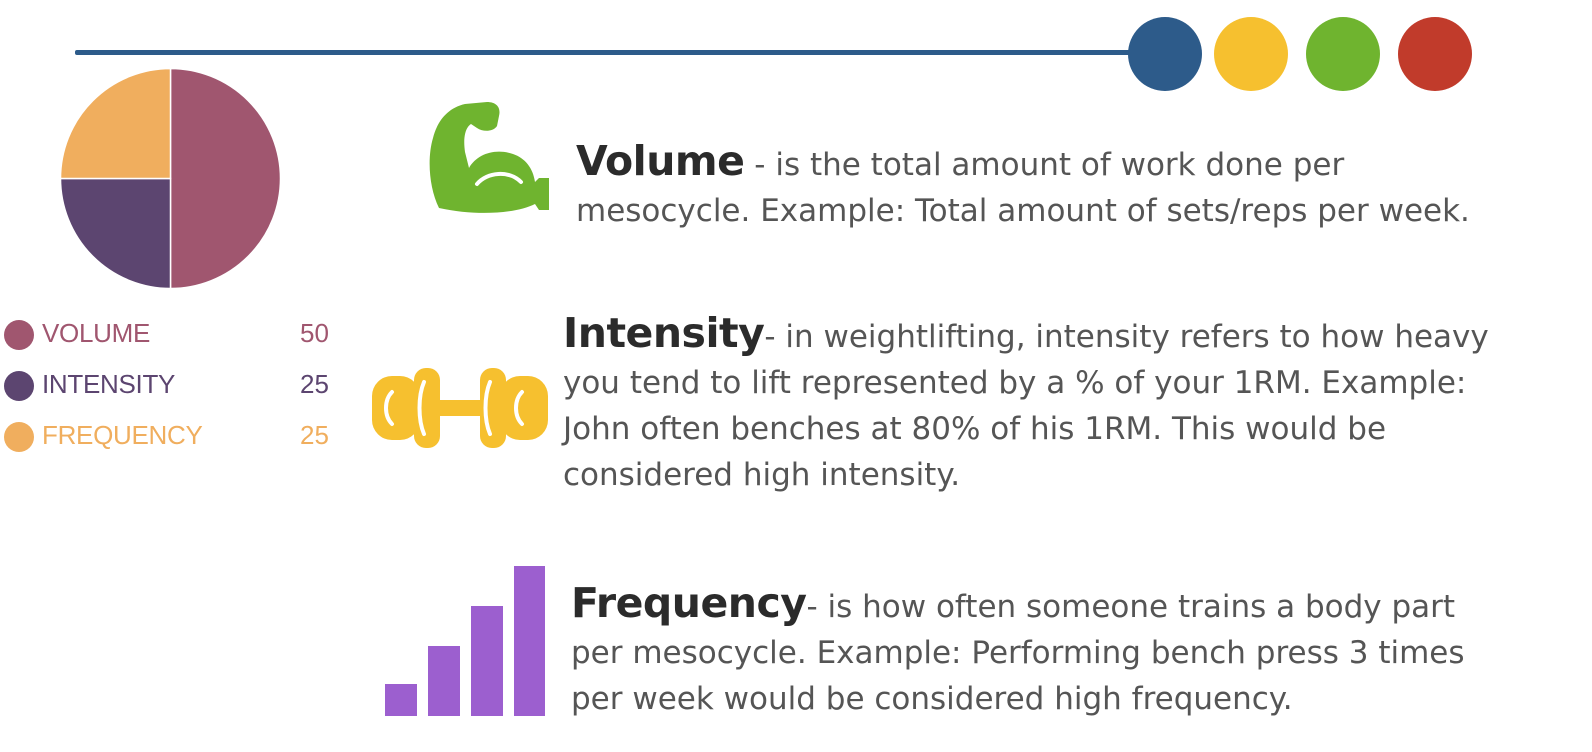  What do you see at coordinates (314, 435) in the screenshot?
I see `legend-value-frequency: 25` at bounding box center [314, 435].